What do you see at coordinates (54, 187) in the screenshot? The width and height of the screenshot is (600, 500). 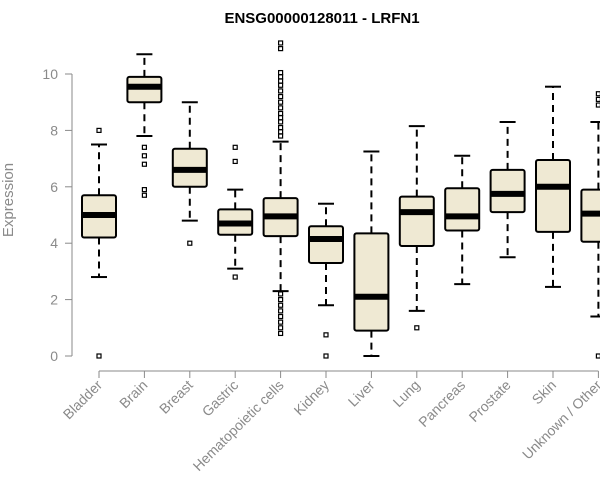 I see `y-tick-label: 6` at bounding box center [54, 187].